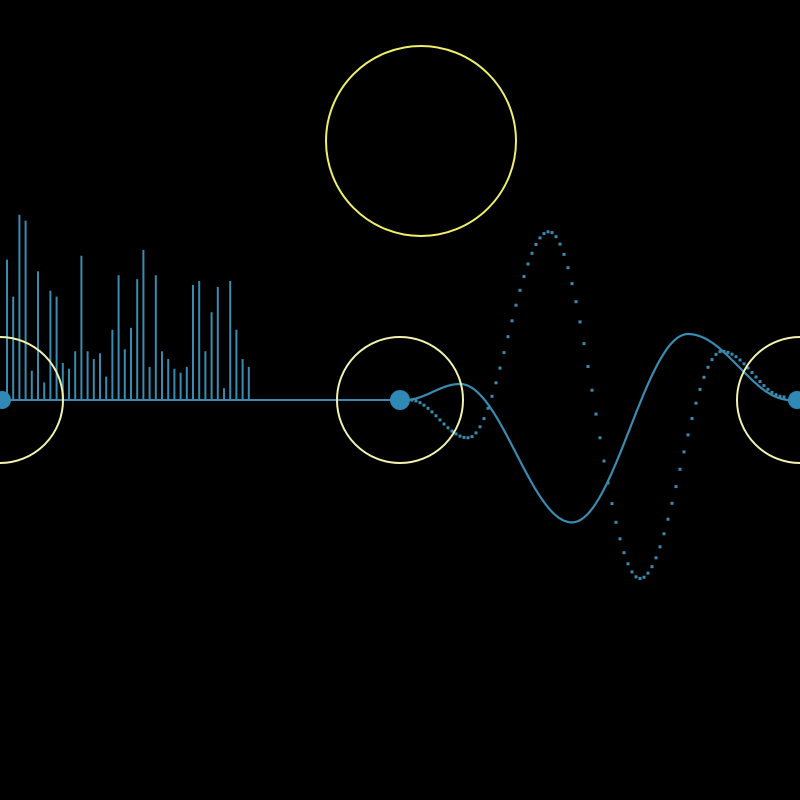  I want to click on ring-left, so click(32, 400).